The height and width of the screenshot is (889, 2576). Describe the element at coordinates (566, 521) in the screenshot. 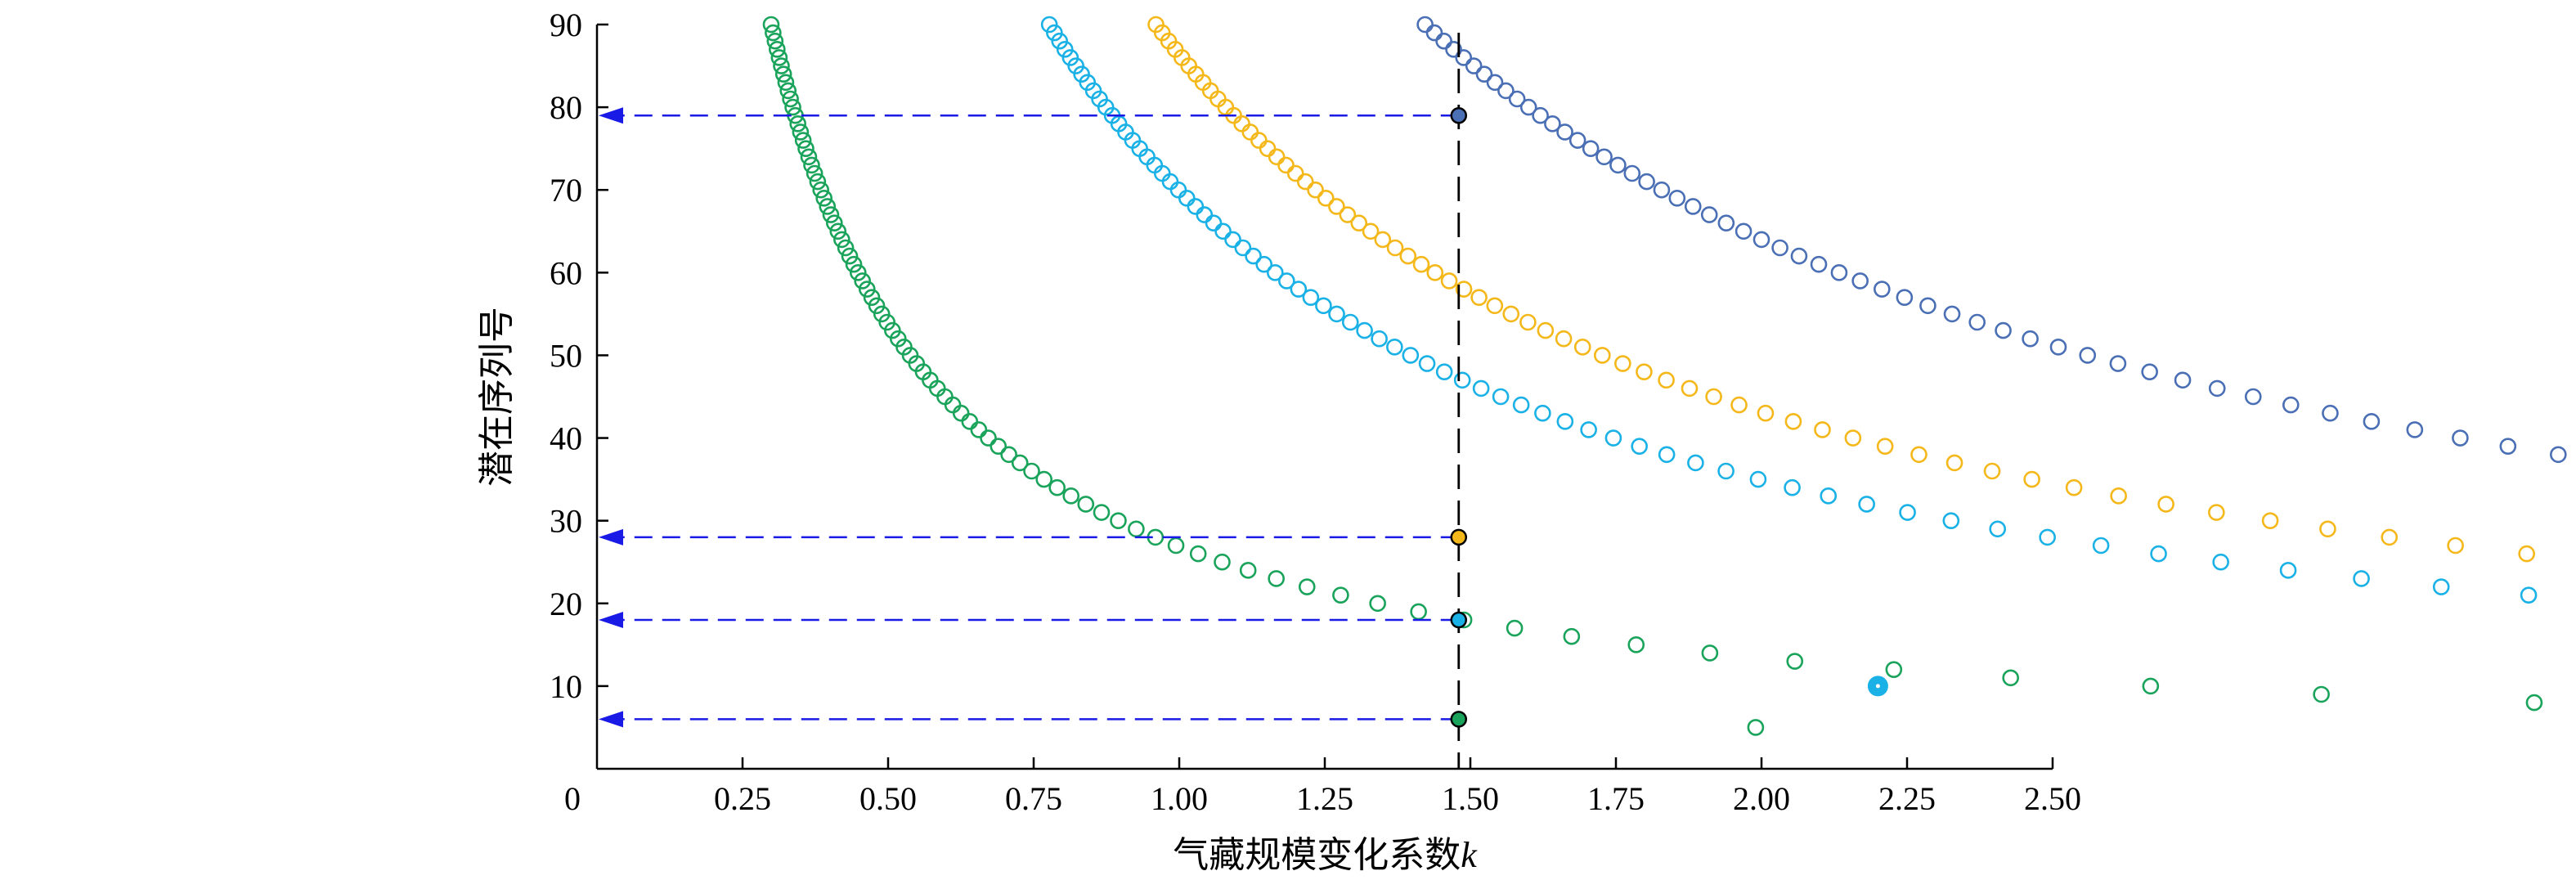

I see `y-tick-label: 30` at that location.